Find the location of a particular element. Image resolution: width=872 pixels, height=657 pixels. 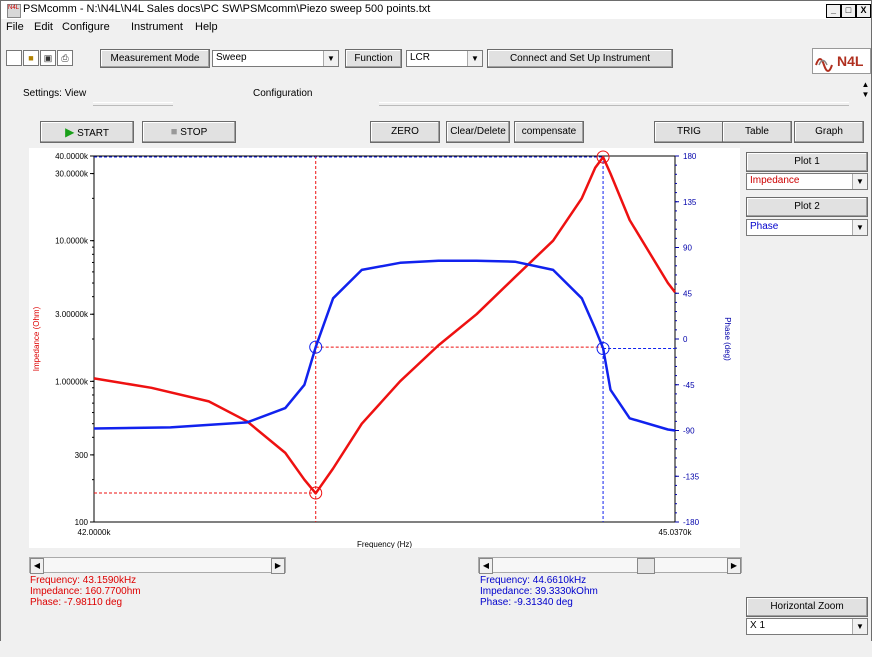

maximize-button: □ is located at coordinates (848, 11).